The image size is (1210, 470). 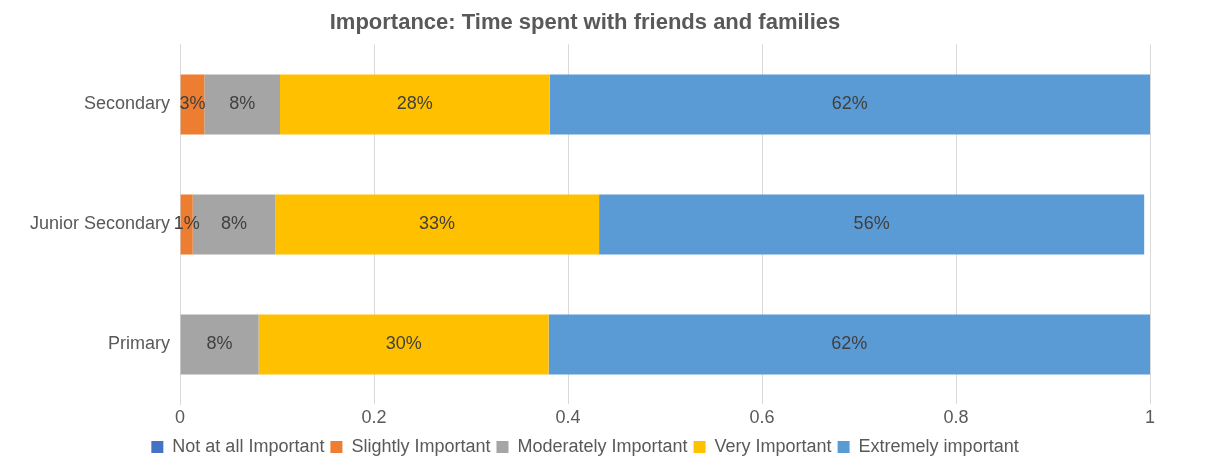 What do you see at coordinates (568, 417) in the screenshot?
I see `x-tick-label: 0.4` at bounding box center [568, 417].